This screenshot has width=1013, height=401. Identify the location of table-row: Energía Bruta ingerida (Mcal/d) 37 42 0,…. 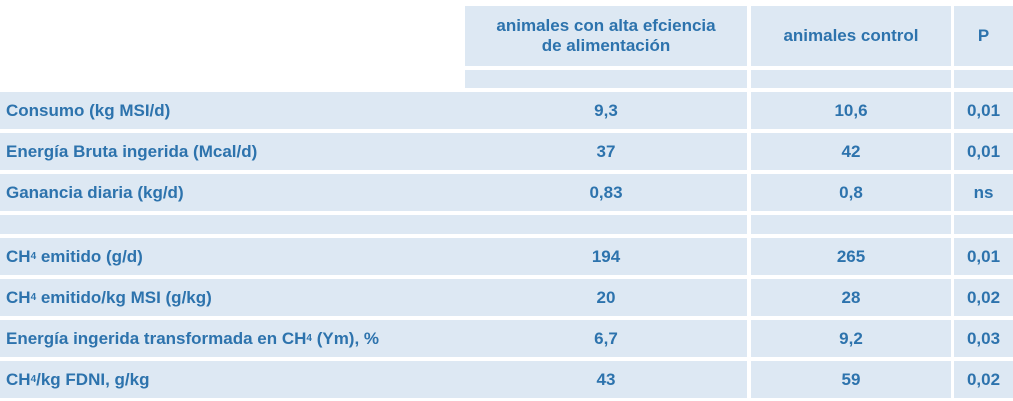
(506, 151).